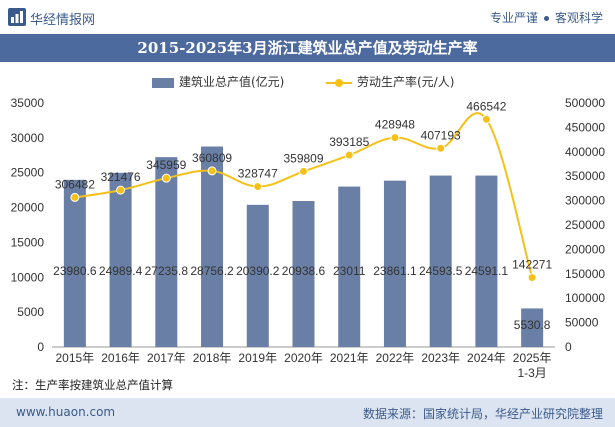 The width and height of the screenshot is (615, 427). I want to click on line-value-label: 428948, so click(395, 125).